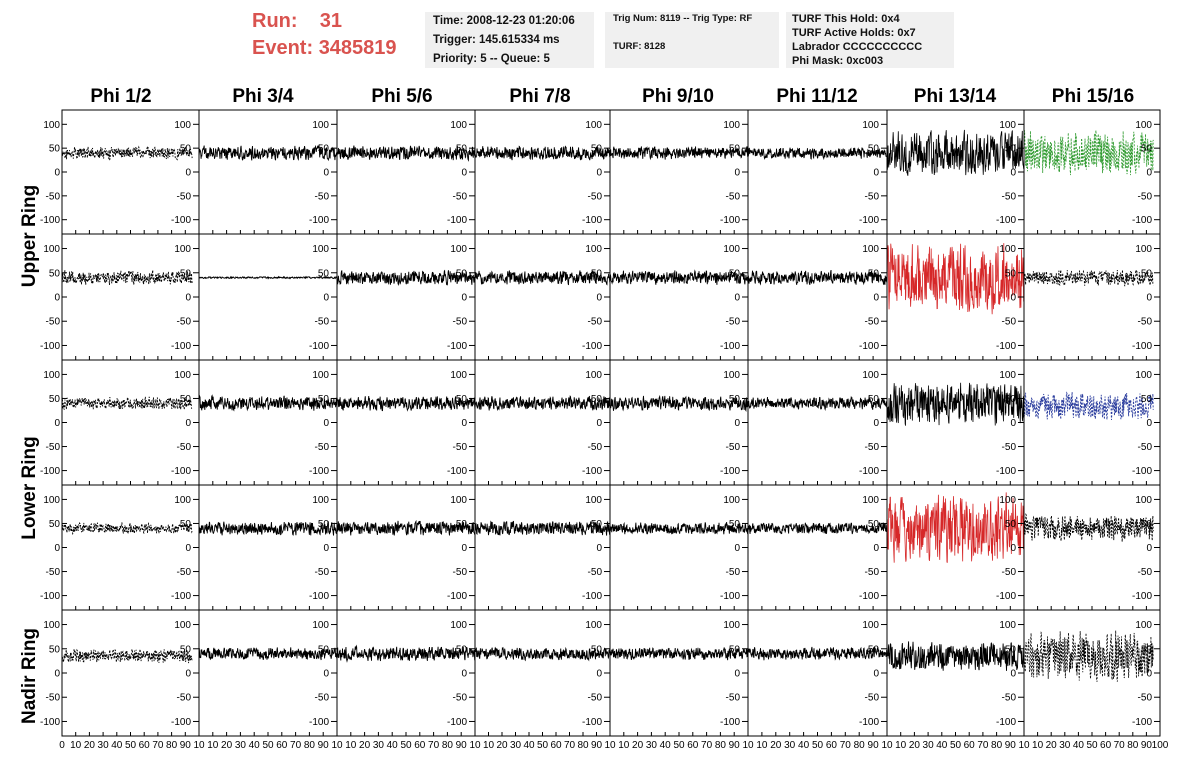 The image size is (1196, 772). What do you see at coordinates (283, 48) in the screenshot?
I see `event-label: Event:` at bounding box center [283, 48].